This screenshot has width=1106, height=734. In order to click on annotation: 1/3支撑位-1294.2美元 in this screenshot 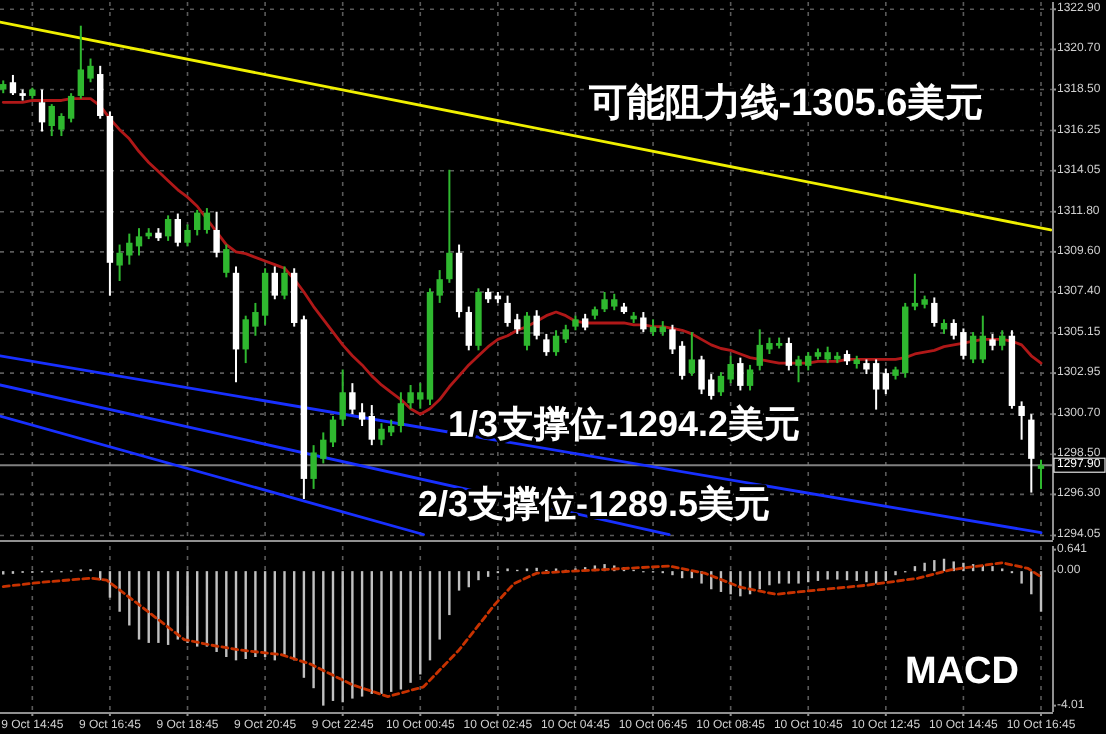, I will do `click(624, 424)`.